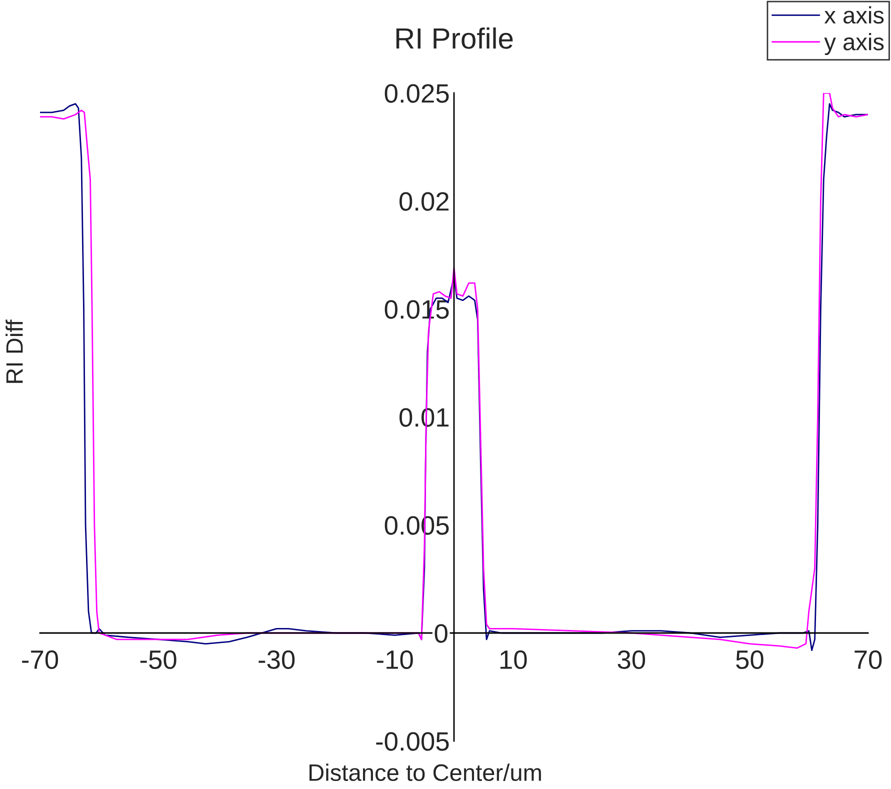 The image size is (891, 789). I want to click on x-tick-label: -10, so click(394, 660).